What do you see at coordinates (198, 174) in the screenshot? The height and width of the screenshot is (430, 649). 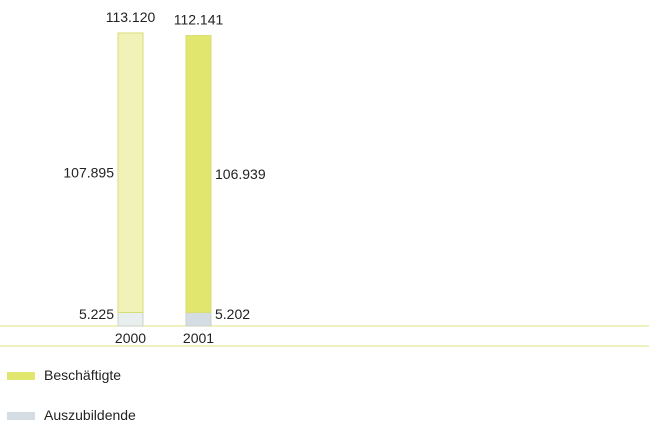 I see `bar-segment-beschaeftigte-2001` at bounding box center [198, 174].